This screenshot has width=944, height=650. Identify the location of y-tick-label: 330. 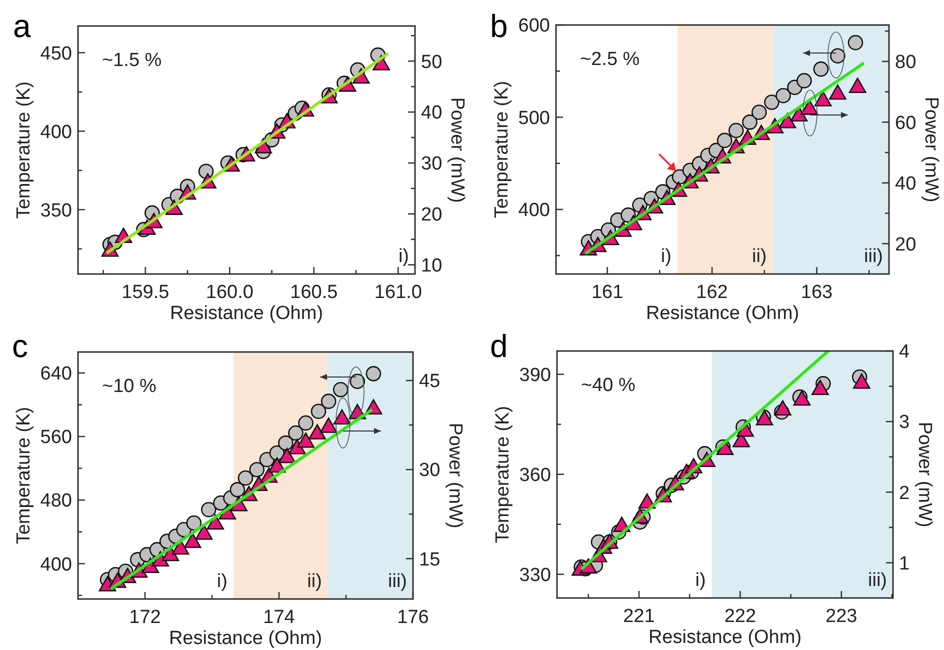
(535, 575).